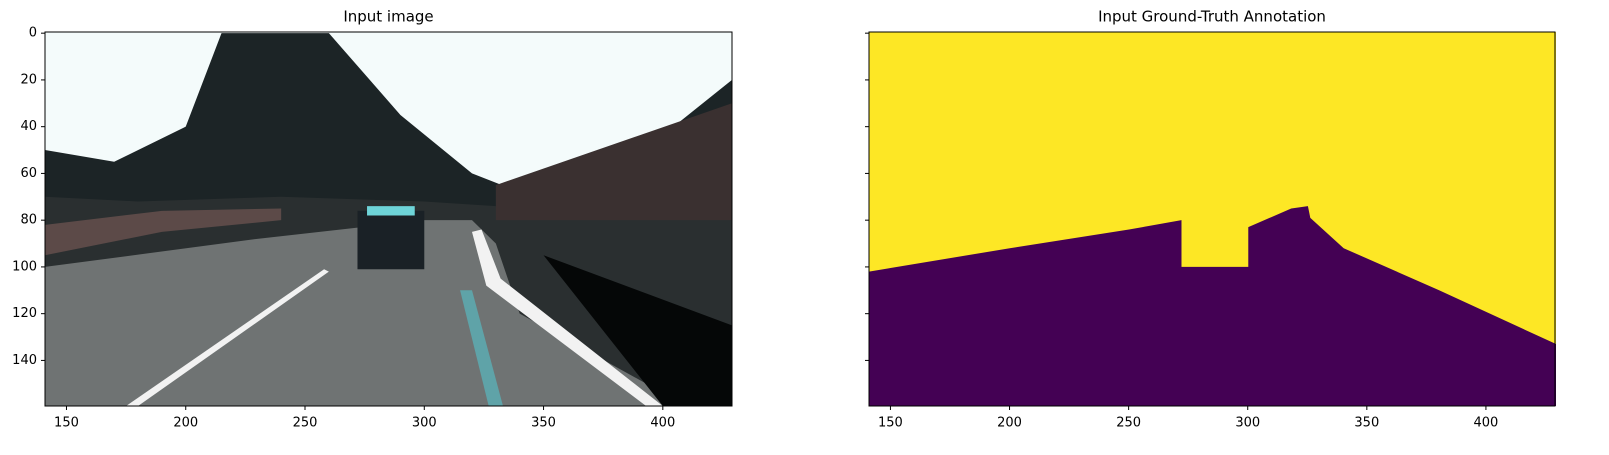  Describe the element at coordinates (1212, 17) in the screenshot. I see `panel-title: Input Ground-Truth Annotation` at that location.